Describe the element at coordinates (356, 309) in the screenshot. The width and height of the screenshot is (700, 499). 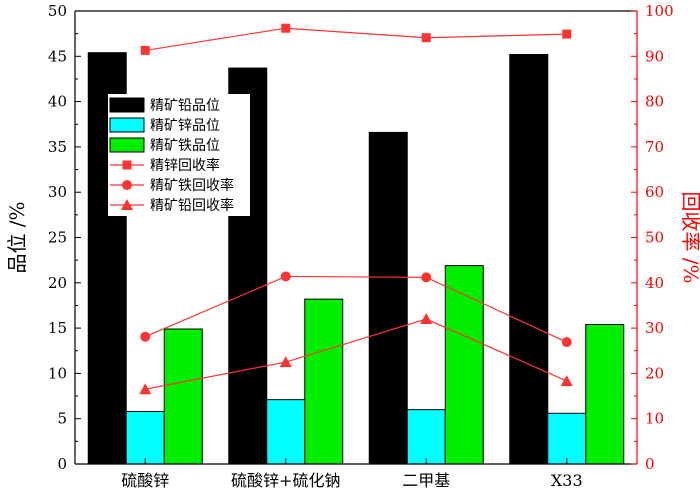
I see `iron-recovery-line` at that location.